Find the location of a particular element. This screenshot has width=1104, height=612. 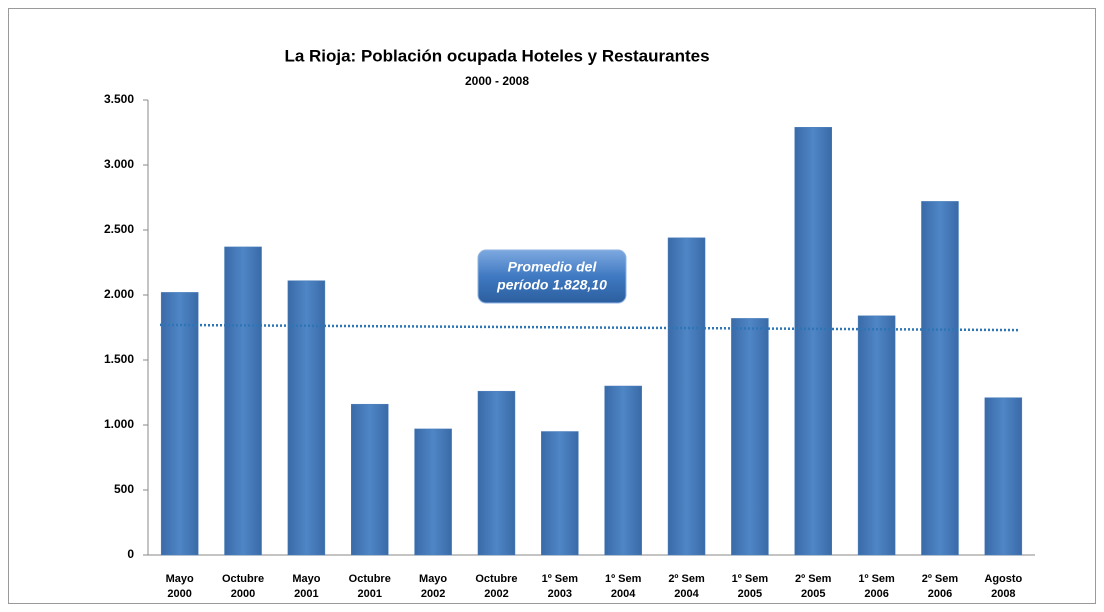

x-tick-label: 2008 is located at coordinates (1003, 594).